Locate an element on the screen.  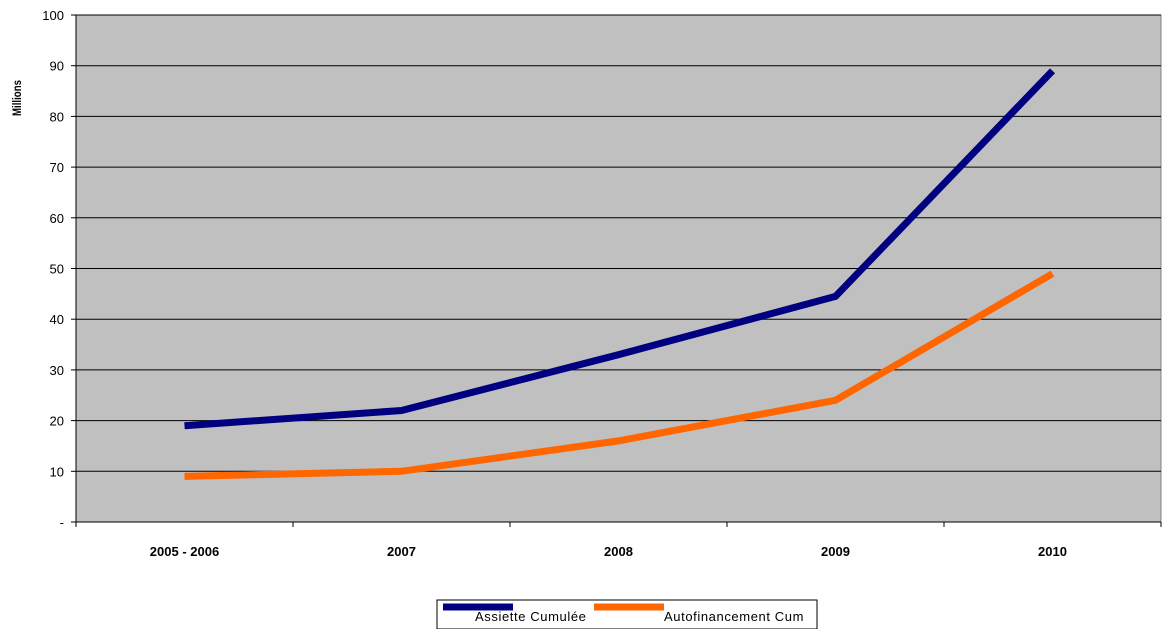
x-tick-label: 2010 is located at coordinates (1052, 551).